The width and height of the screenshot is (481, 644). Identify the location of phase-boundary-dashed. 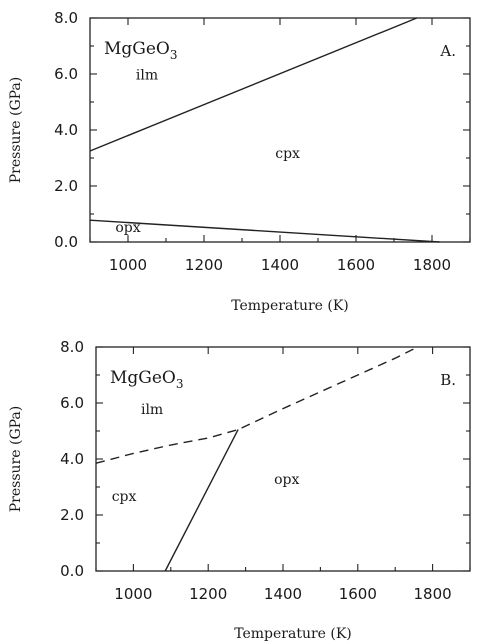
(256, 405).